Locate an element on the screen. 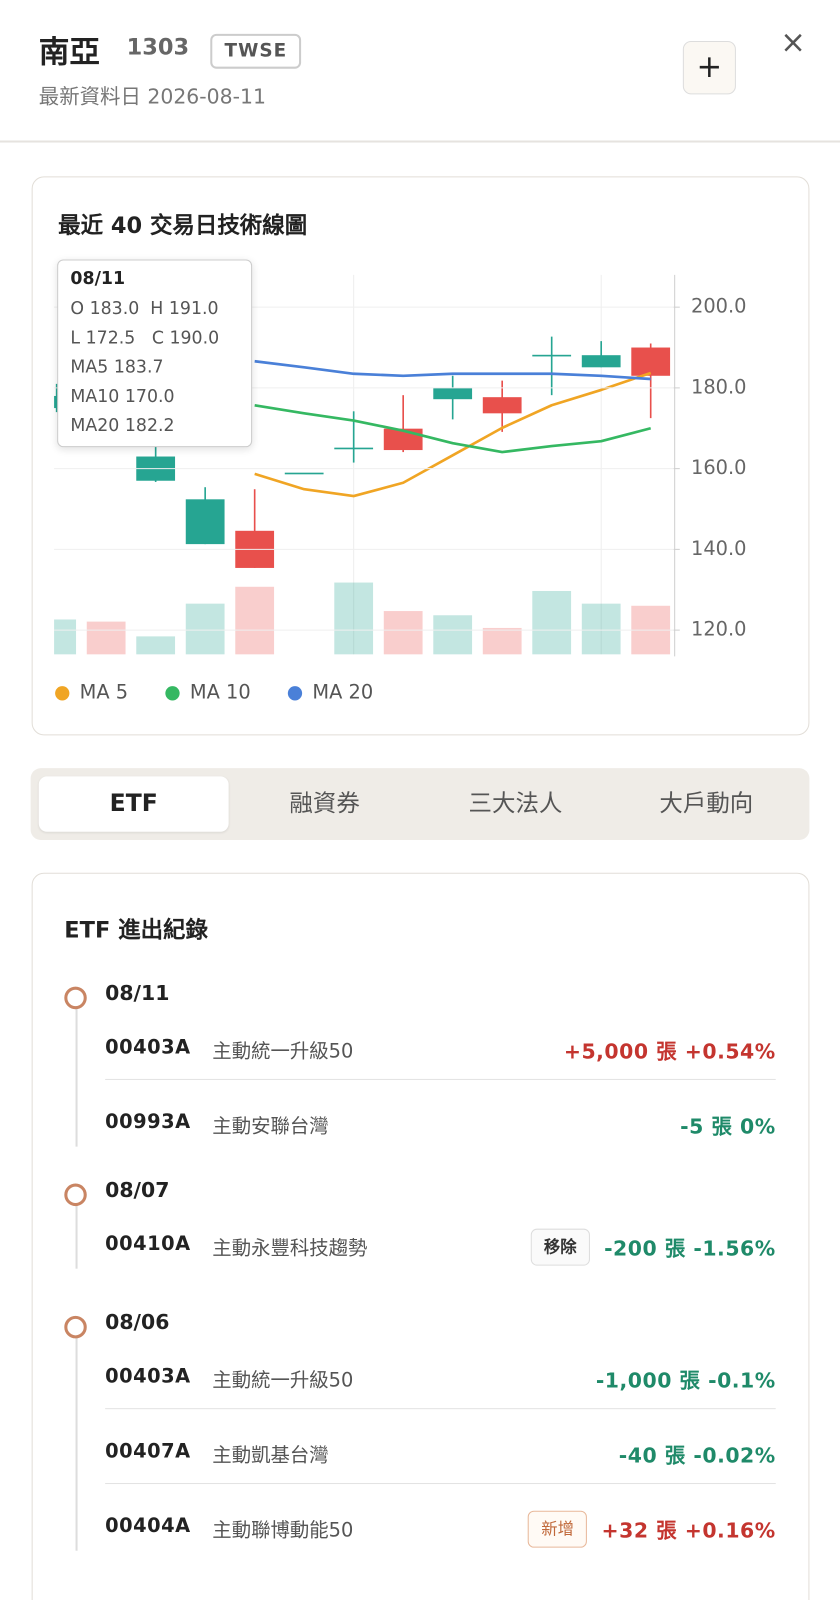 This screenshot has height=1600, width=840. etf-change: +32 張 +0.16% is located at coordinates (688, 1530).